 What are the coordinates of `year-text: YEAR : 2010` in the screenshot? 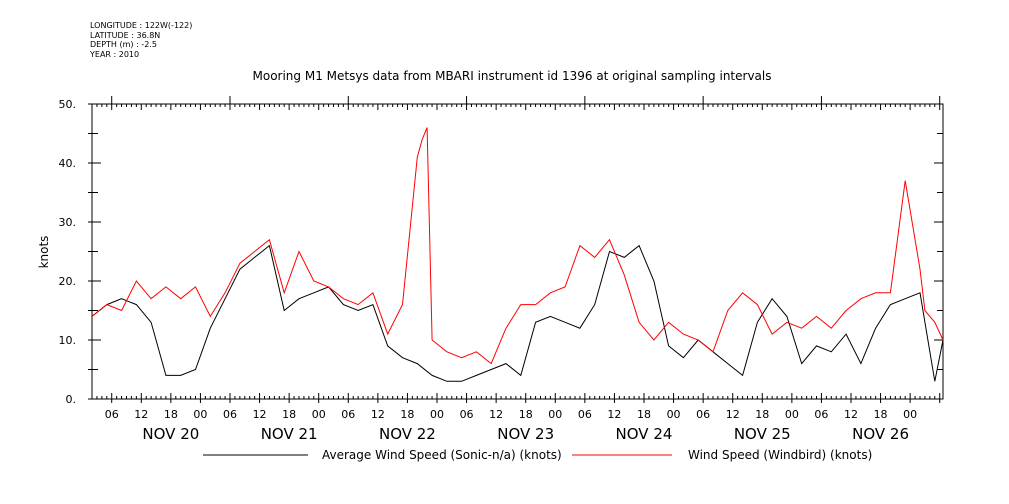 It's located at (115, 54).